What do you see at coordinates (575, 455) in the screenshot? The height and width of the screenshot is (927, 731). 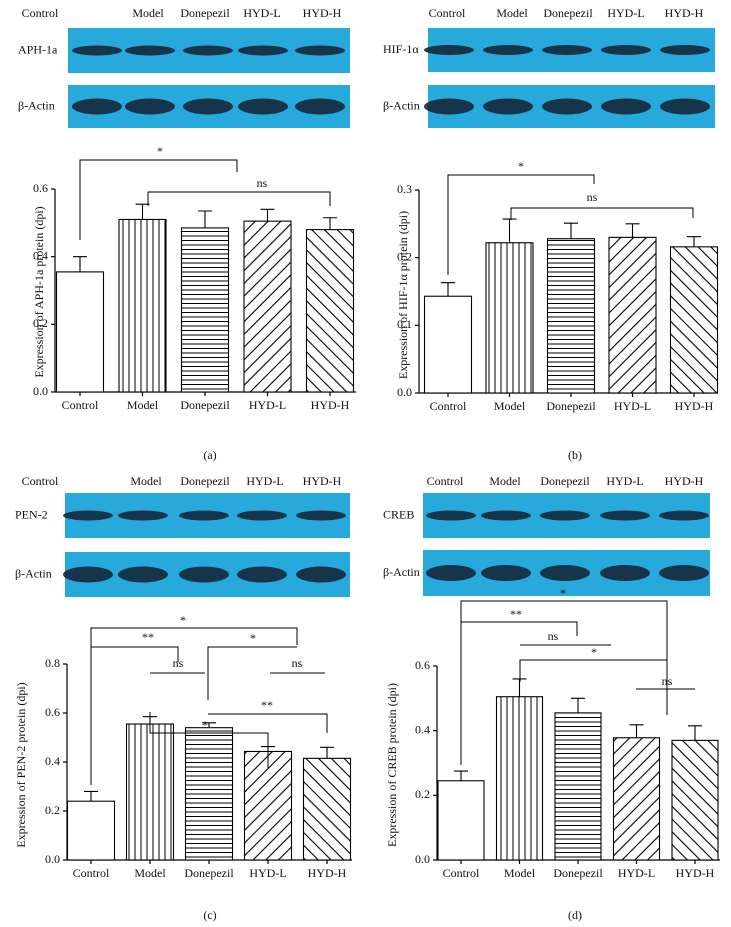 I see `panel-label: (b)` at bounding box center [575, 455].